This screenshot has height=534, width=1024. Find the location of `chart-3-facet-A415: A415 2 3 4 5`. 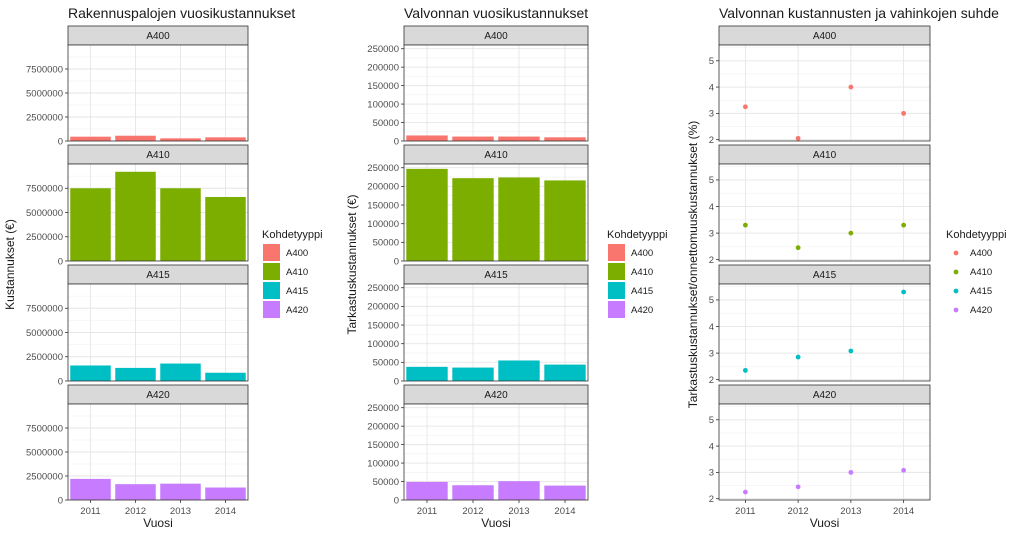

chart-3-facet-A415: A415 2 3 4 5 is located at coordinates (820, 325).